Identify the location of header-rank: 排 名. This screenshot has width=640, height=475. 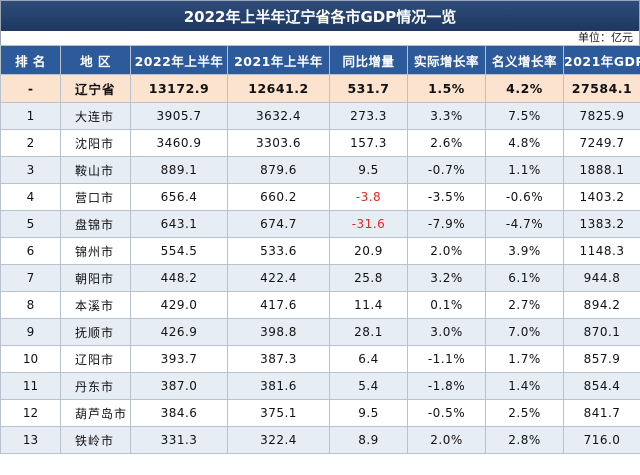
(30, 60).